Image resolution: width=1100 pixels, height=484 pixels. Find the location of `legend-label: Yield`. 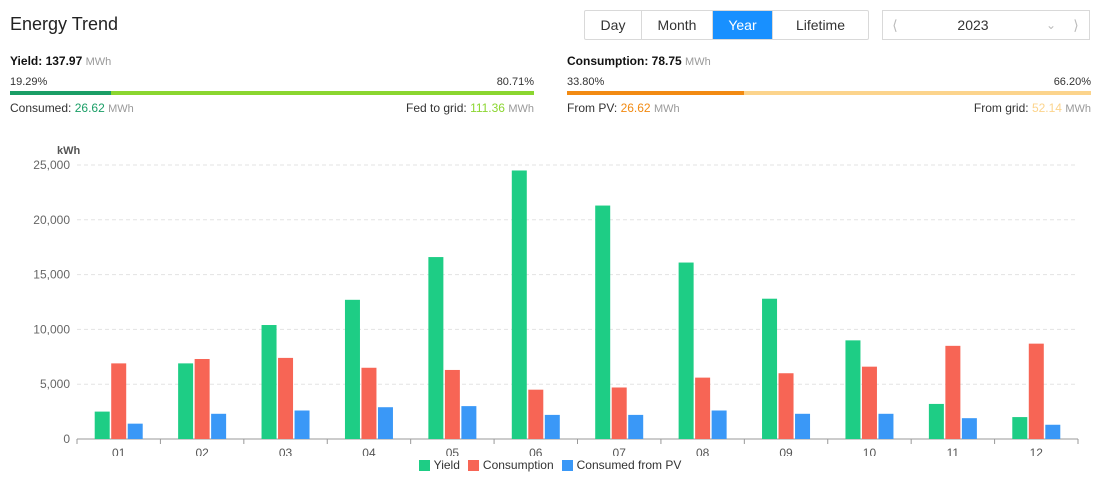

legend-label: Yield is located at coordinates (446, 465).